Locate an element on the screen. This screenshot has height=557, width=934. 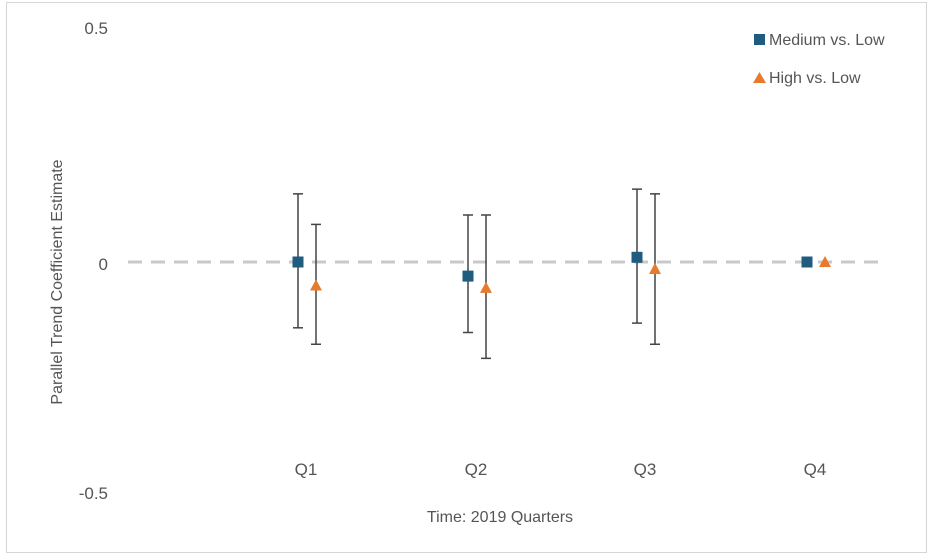
y-tick-label-top: 0.5 is located at coordinates (96, 28).